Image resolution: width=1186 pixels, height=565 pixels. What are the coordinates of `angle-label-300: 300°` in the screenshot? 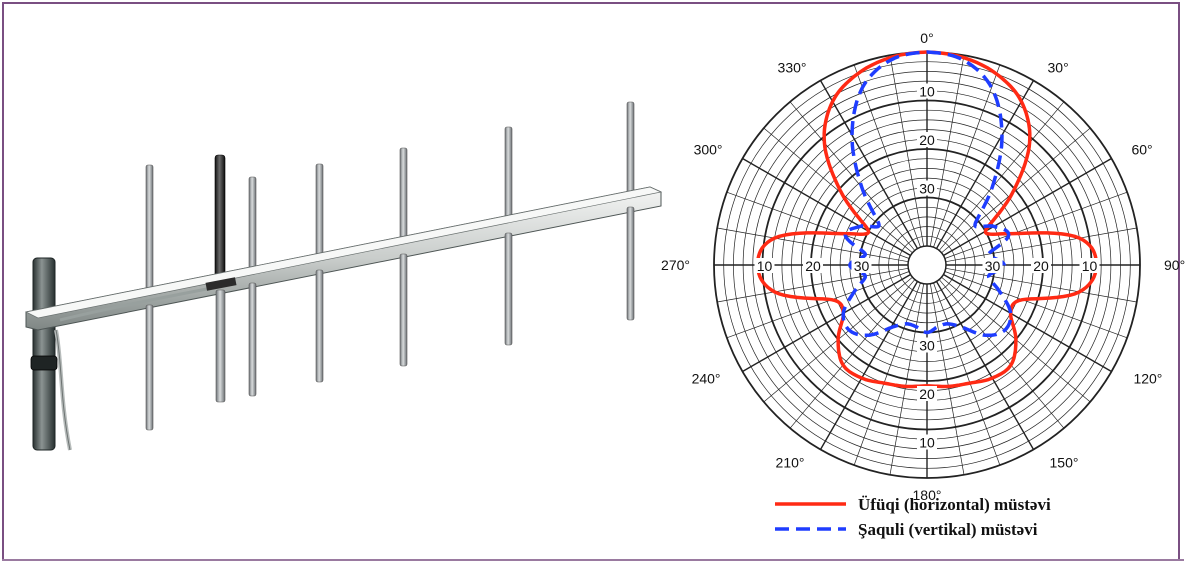 It's located at (708, 150).